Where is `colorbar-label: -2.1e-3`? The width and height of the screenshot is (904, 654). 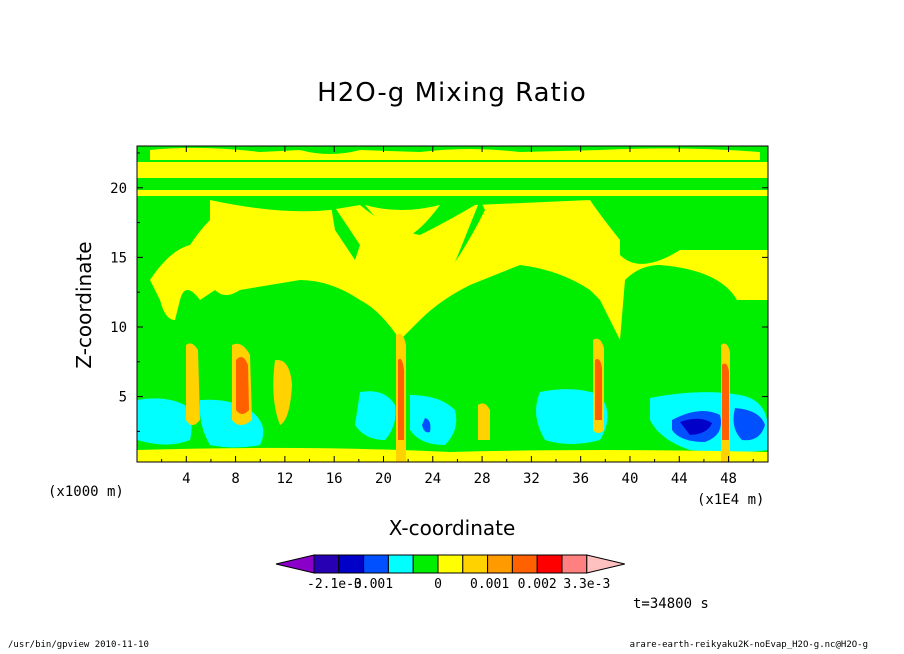
colorbar-label: -2.1e-3 is located at coordinates (334, 584).